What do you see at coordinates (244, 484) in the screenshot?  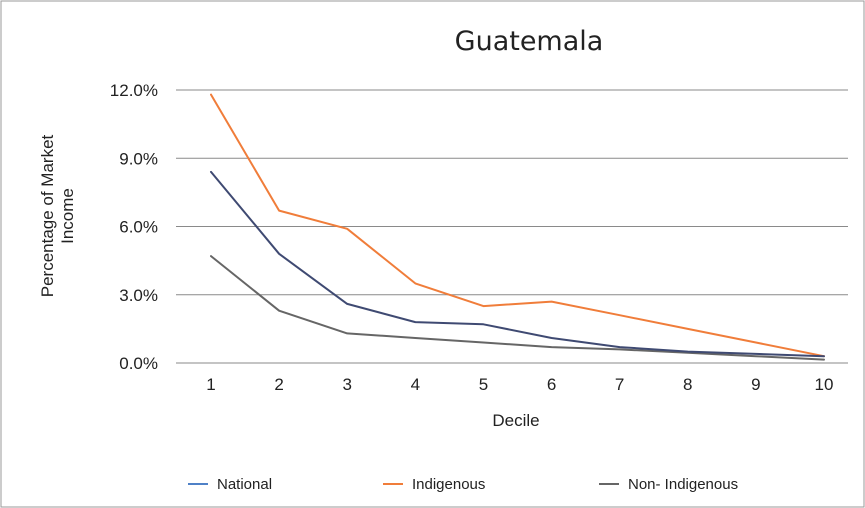 I see `legend-label-national: National` at bounding box center [244, 484].